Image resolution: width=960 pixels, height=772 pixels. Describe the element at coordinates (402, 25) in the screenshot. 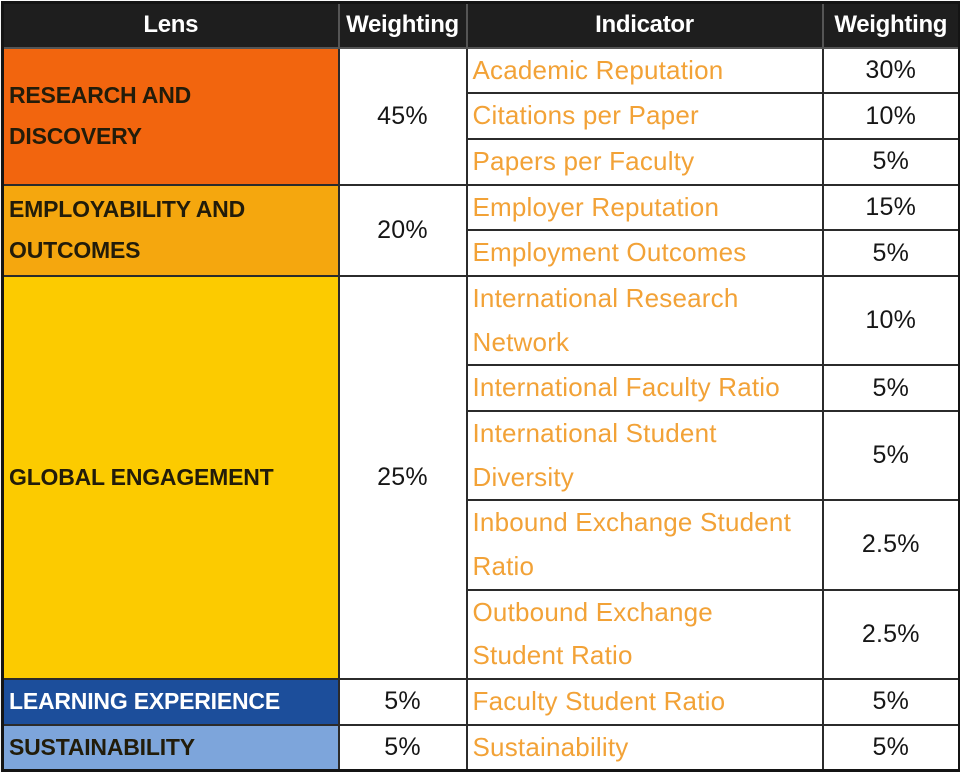

I see `header-lens-weighting: Weighting` at that location.